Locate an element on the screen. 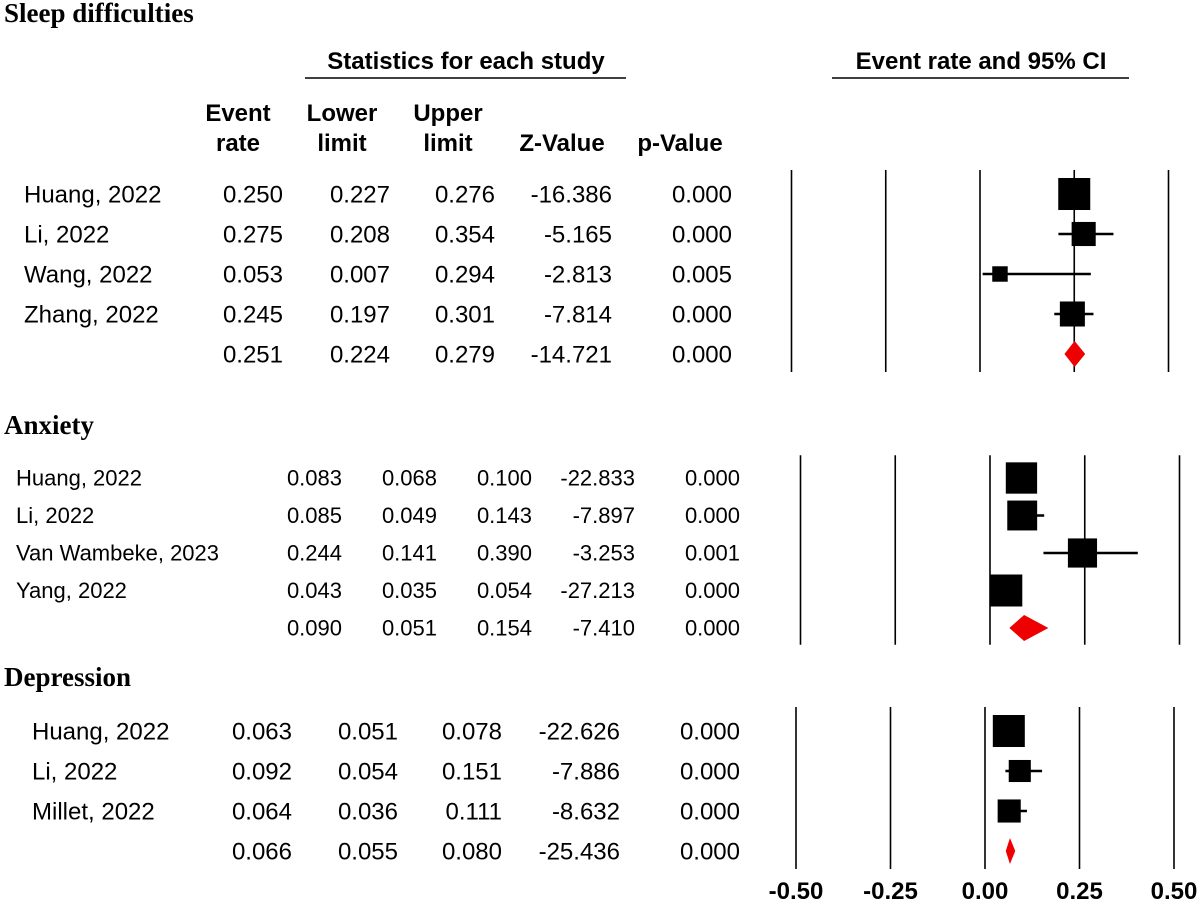  event-rate-value: 0.250 is located at coordinates (253, 194).